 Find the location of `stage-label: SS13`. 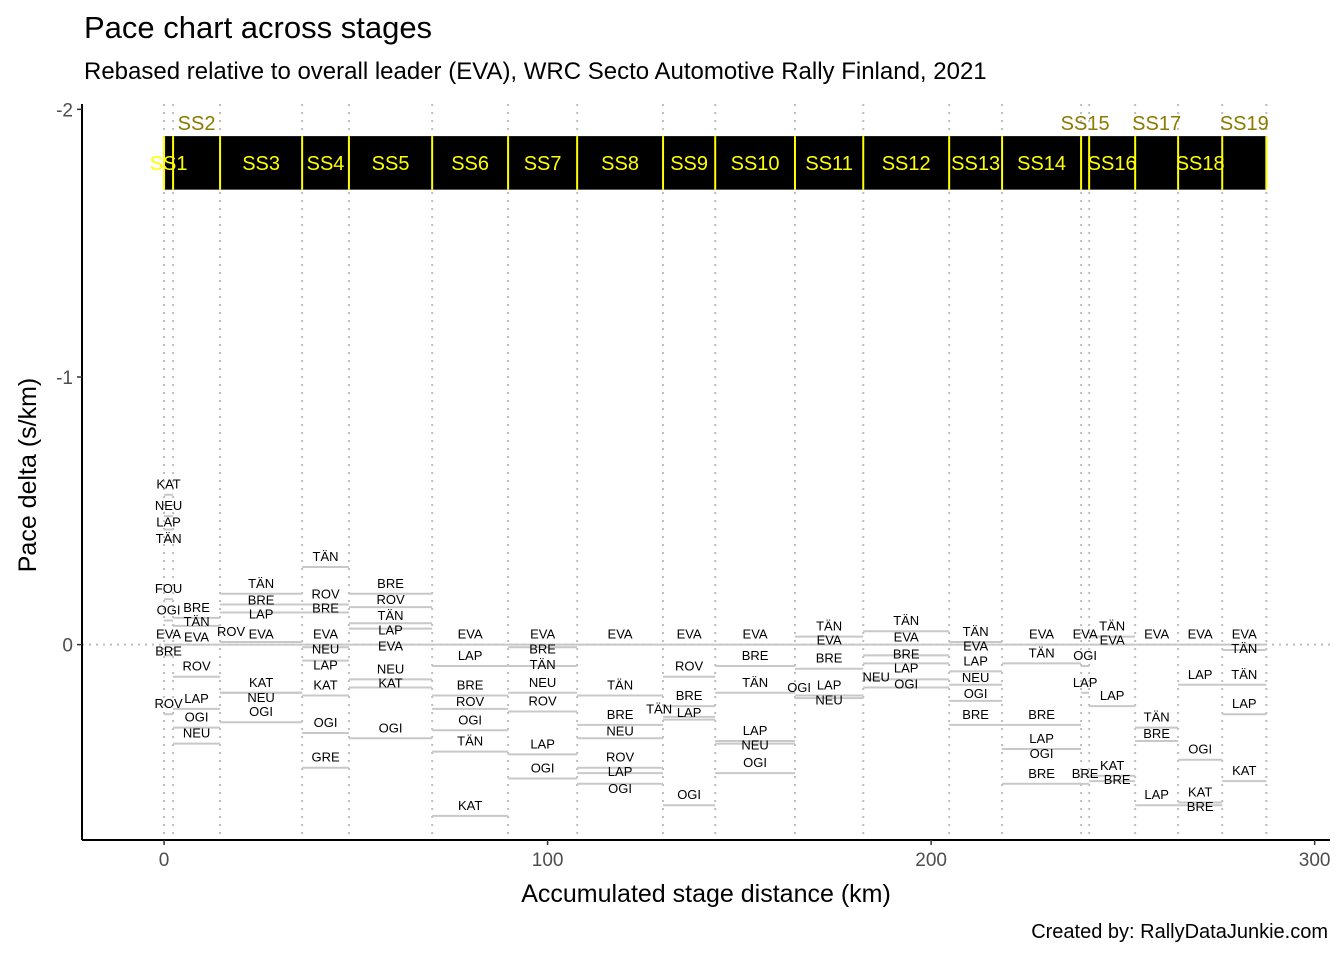

stage-label: SS13 is located at coordinates (975, 164).